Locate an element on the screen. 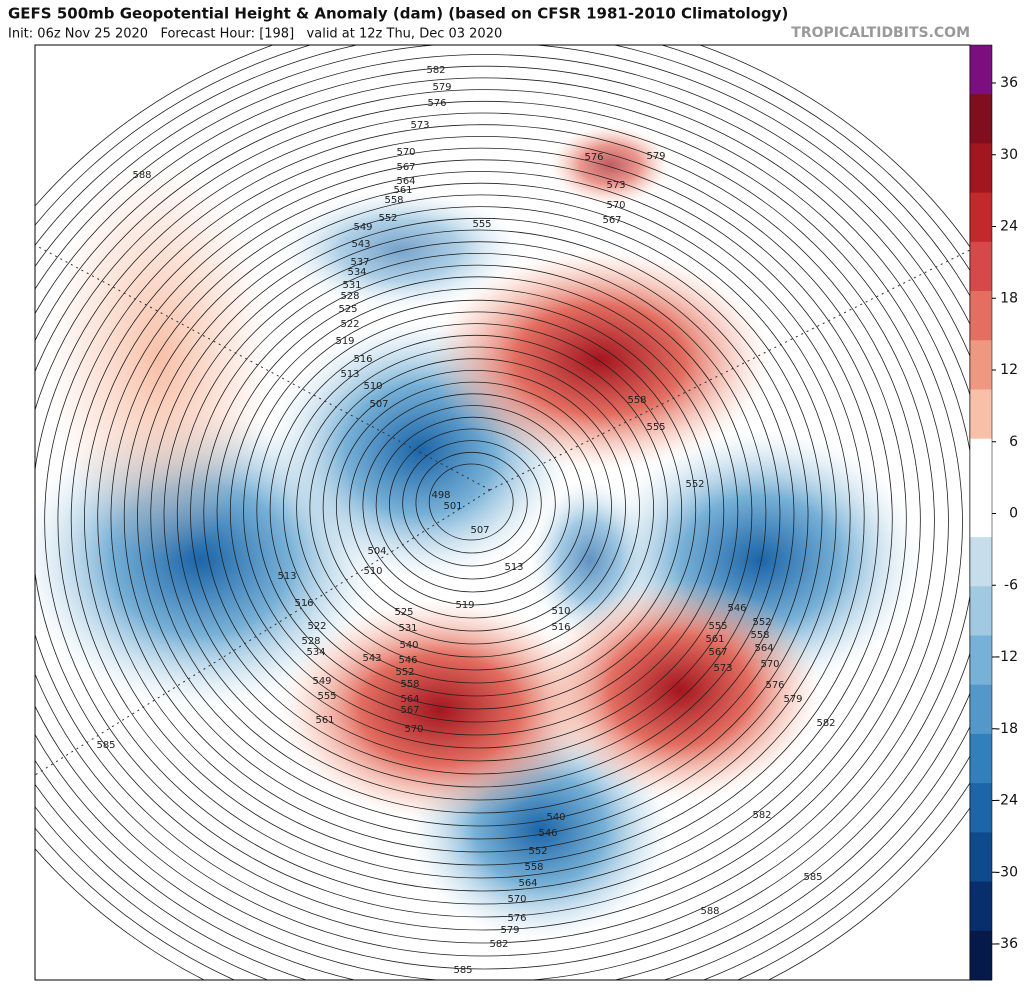 The height and width of the screenshot is (1000, 1024). contour-label: 558 is located at coordinates (636, 400).